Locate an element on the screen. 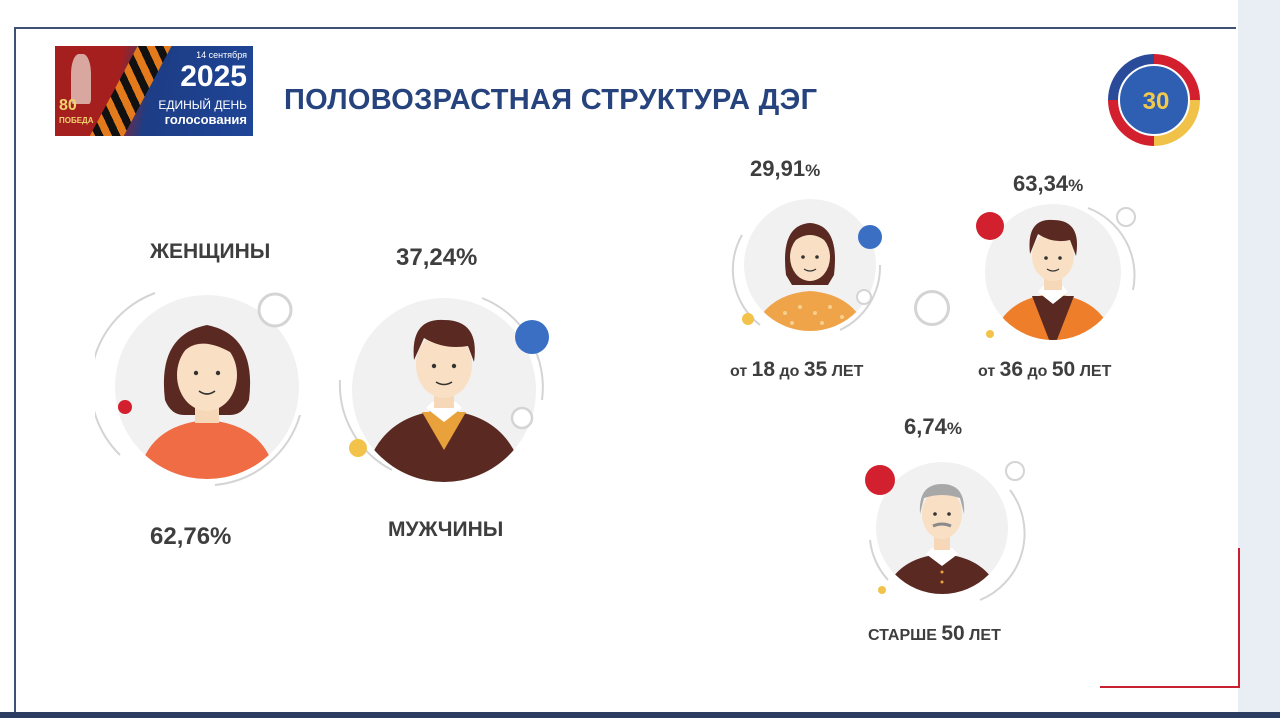 The image size is (1280, 718). age-50-plus-value: 6,74% is located at coordinates (933, 426).